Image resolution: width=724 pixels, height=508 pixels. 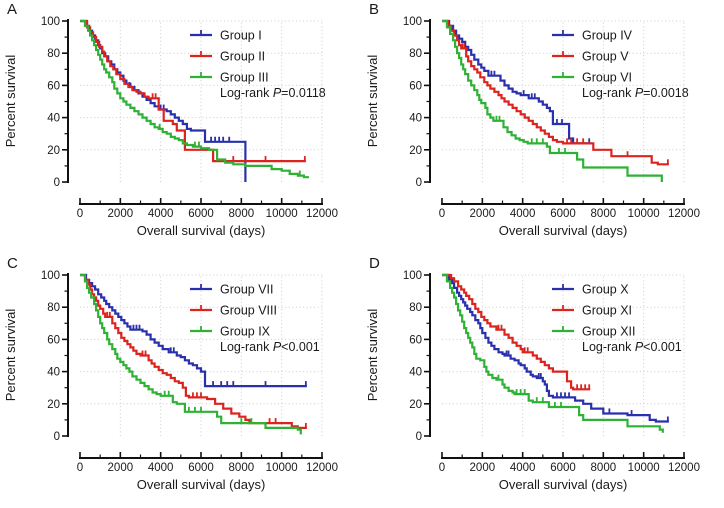 I want to click on legend-label: Group VI, so click(x=607, y=78).